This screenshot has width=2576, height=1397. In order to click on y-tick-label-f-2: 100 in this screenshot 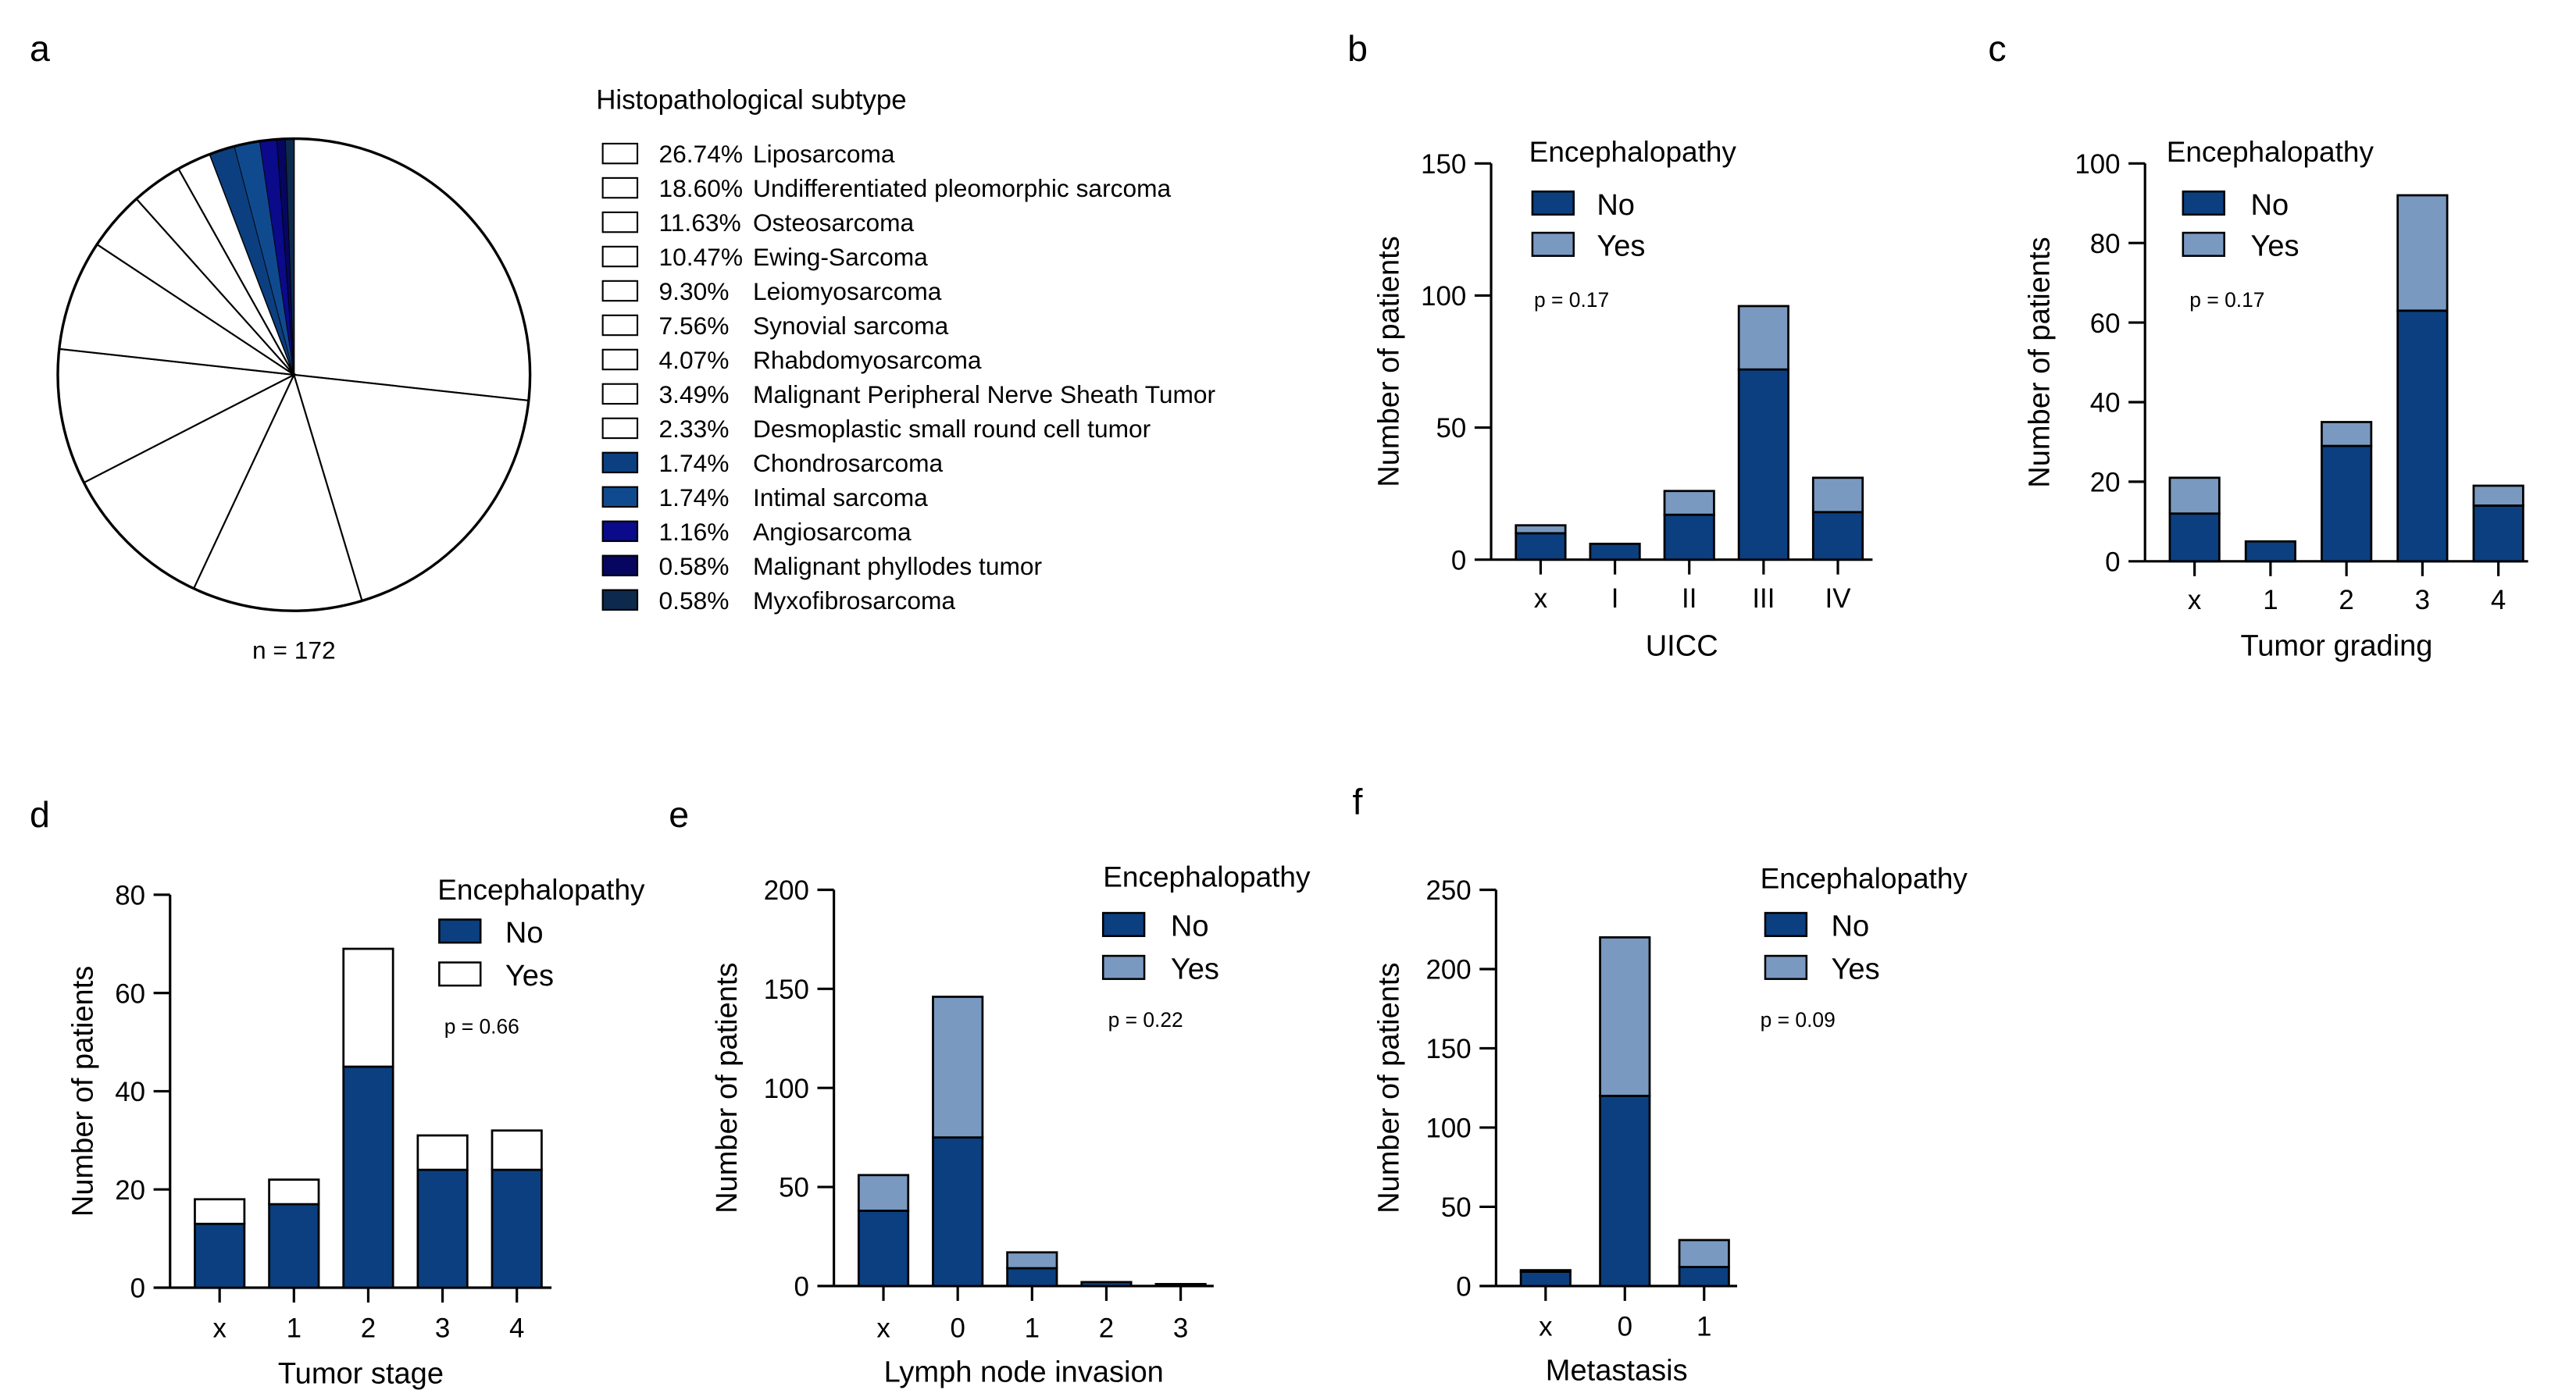, I will do `click(1448, 1129)`.